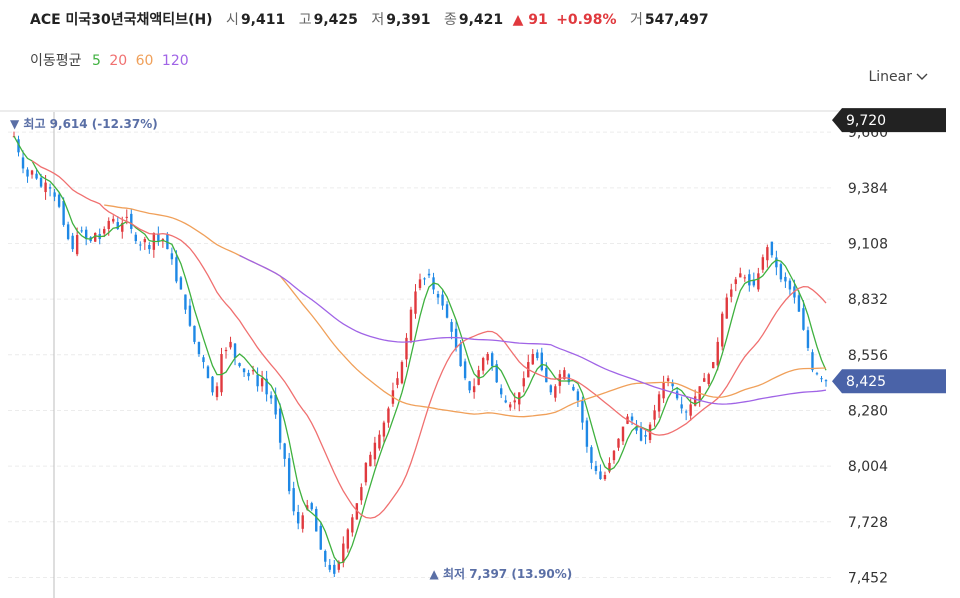  Describe the element at coordinates (868, 189) in the screenshot. I see `y-tick-label: 9,384` at that location.